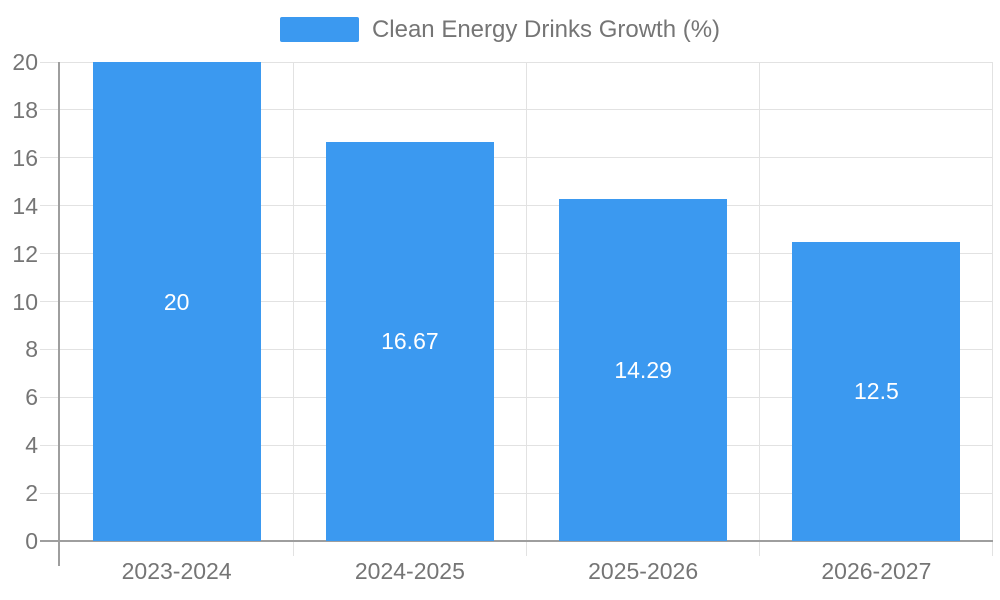  I want to click on x-axis-label: 2025-2026, so click(643, 571).